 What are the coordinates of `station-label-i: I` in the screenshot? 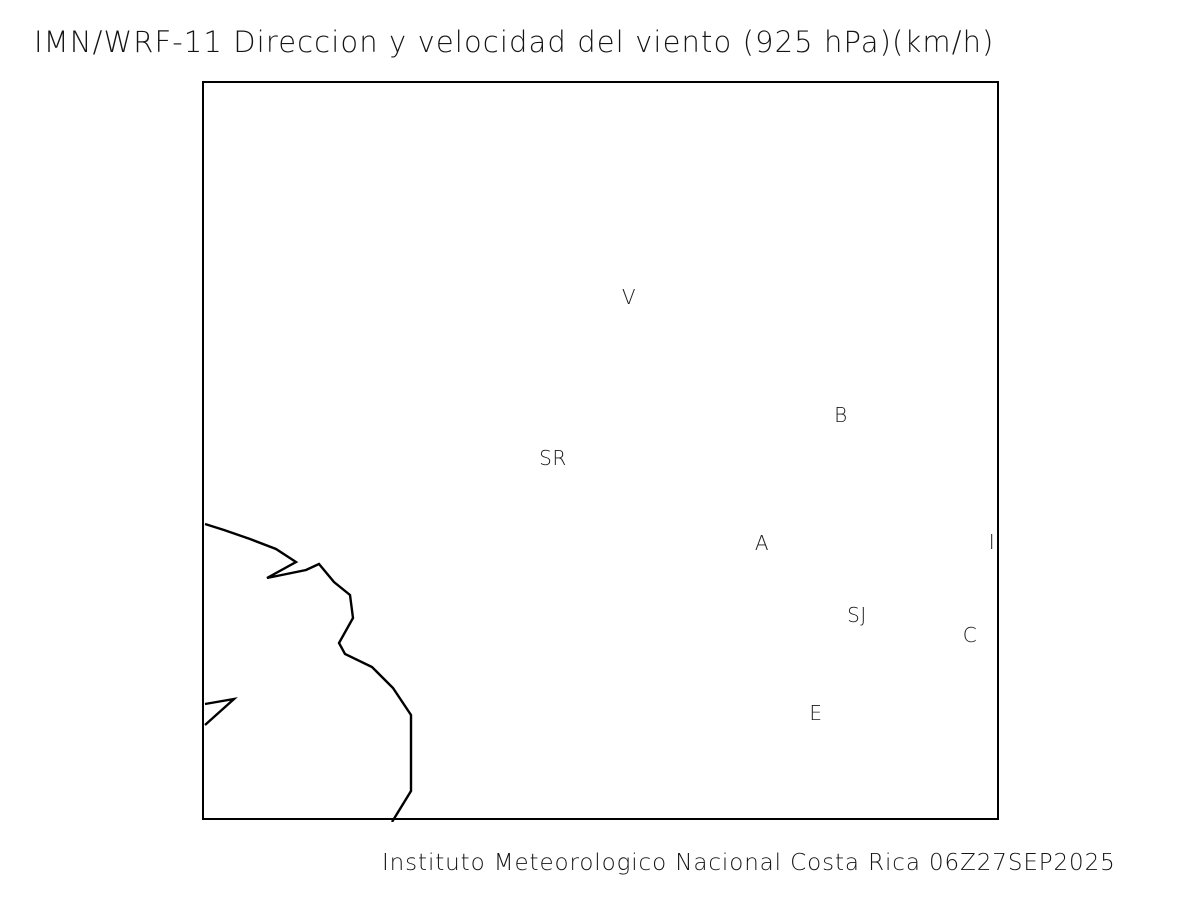 It's located at (992, 542).